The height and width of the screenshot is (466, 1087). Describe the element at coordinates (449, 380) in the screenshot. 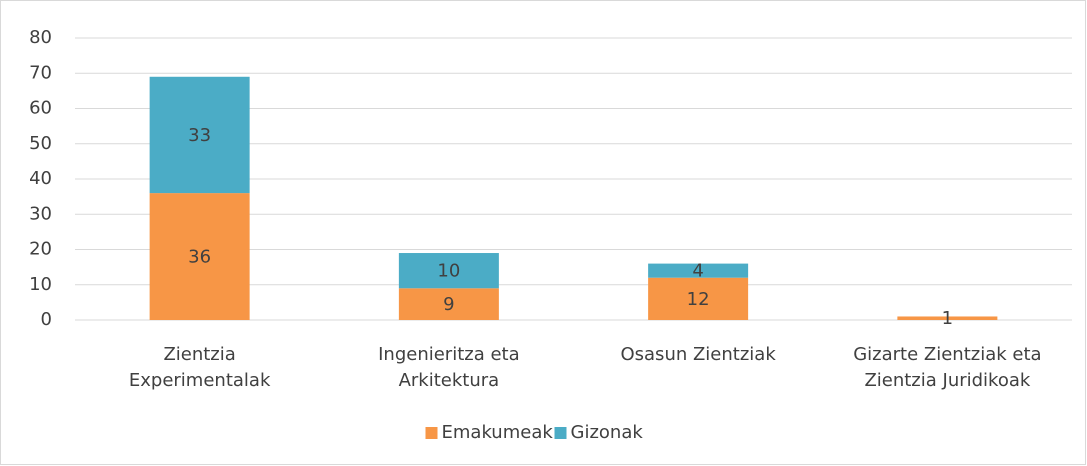

I see `x-tick-label: Arkitektura` at that location.